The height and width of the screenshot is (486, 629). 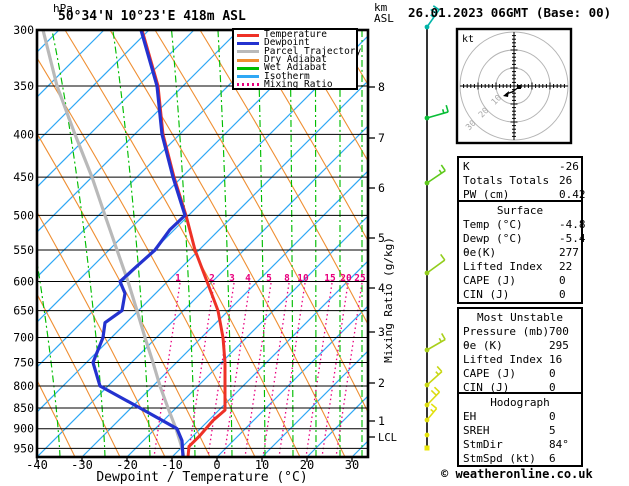 I want to click on legend-item: Parcel Trajectory, so click(x=299, y=51).